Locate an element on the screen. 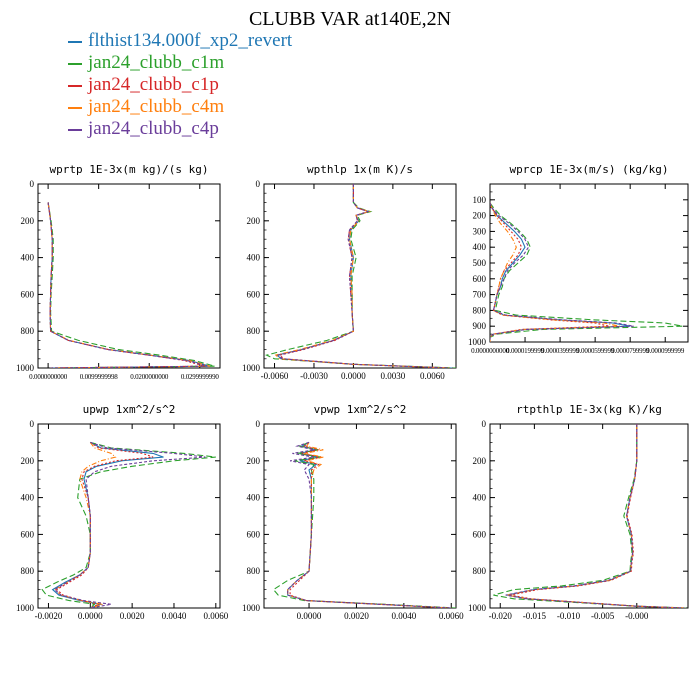  legend-item: jan24_clubb_c1p is located at coordinates (180, 85).